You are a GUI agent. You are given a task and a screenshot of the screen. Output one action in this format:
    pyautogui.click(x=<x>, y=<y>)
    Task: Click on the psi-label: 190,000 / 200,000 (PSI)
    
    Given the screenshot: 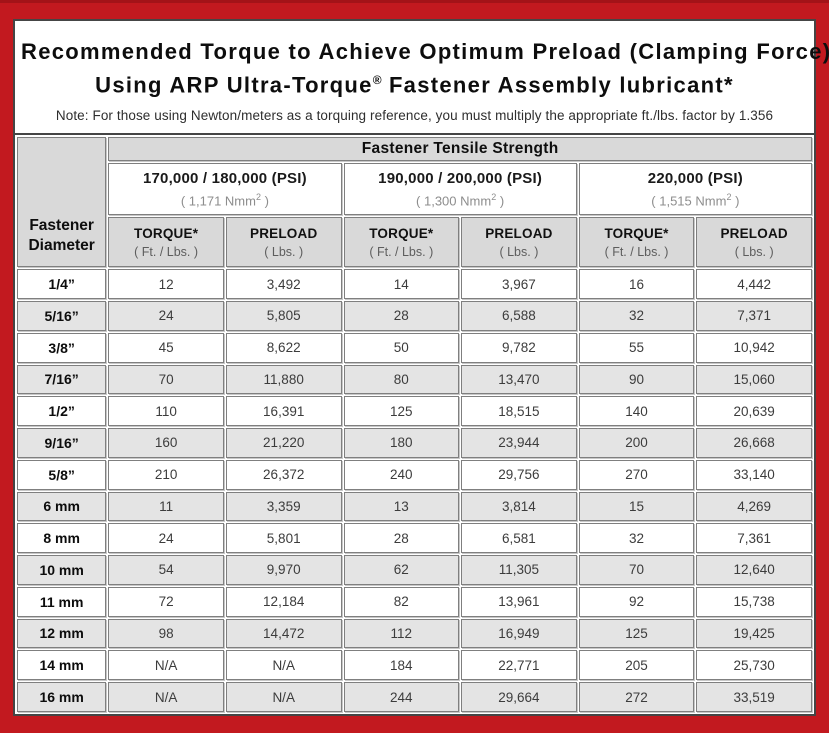 What is the action you would take?
    pyautogui.click(x=460, y=179)
    